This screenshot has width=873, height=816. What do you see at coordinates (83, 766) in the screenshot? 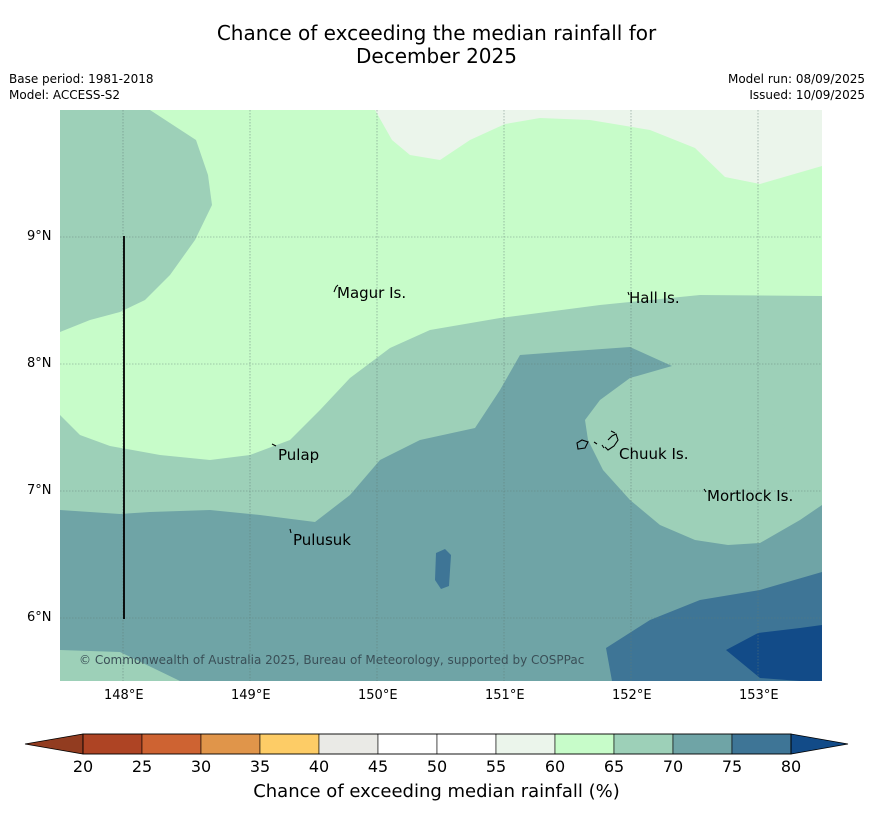
I see `colorbar-tick-20: 20` at bounding box center [83, 766].